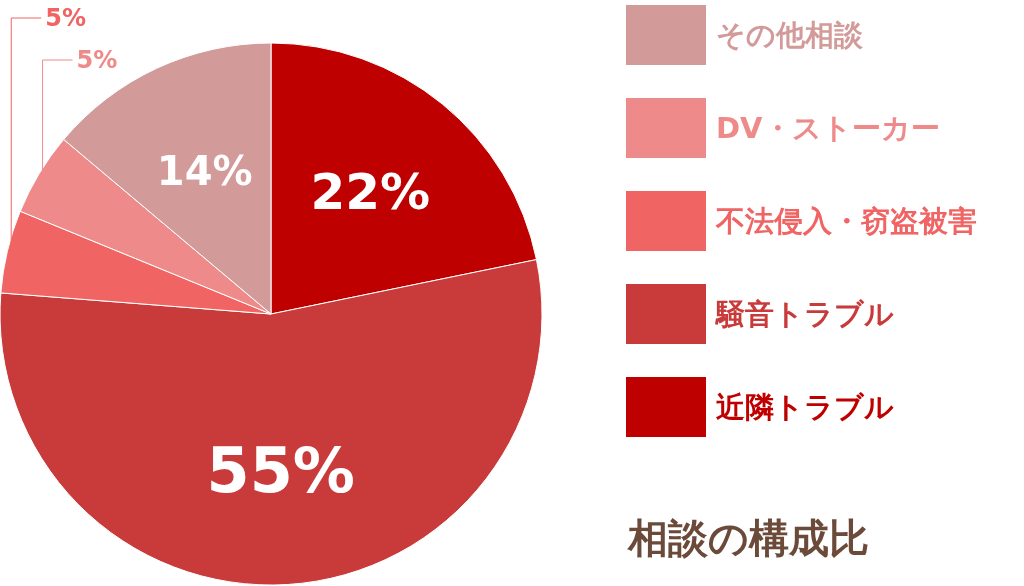 The width and height of the screenshot is (1024, 586). Describe the element at coordinates (846, 221) in the screenshot. I see `legend-label: 不法侵入・窃盗被害` at that location.